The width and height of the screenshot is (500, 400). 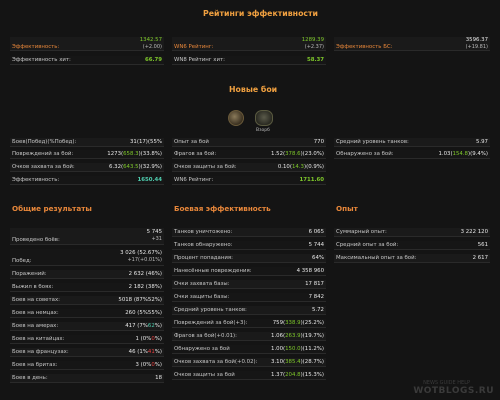 What do you see at coordinates (318, 258) in the screenshot?
I see `row-value: 64%` at bounding box center [318, 258].